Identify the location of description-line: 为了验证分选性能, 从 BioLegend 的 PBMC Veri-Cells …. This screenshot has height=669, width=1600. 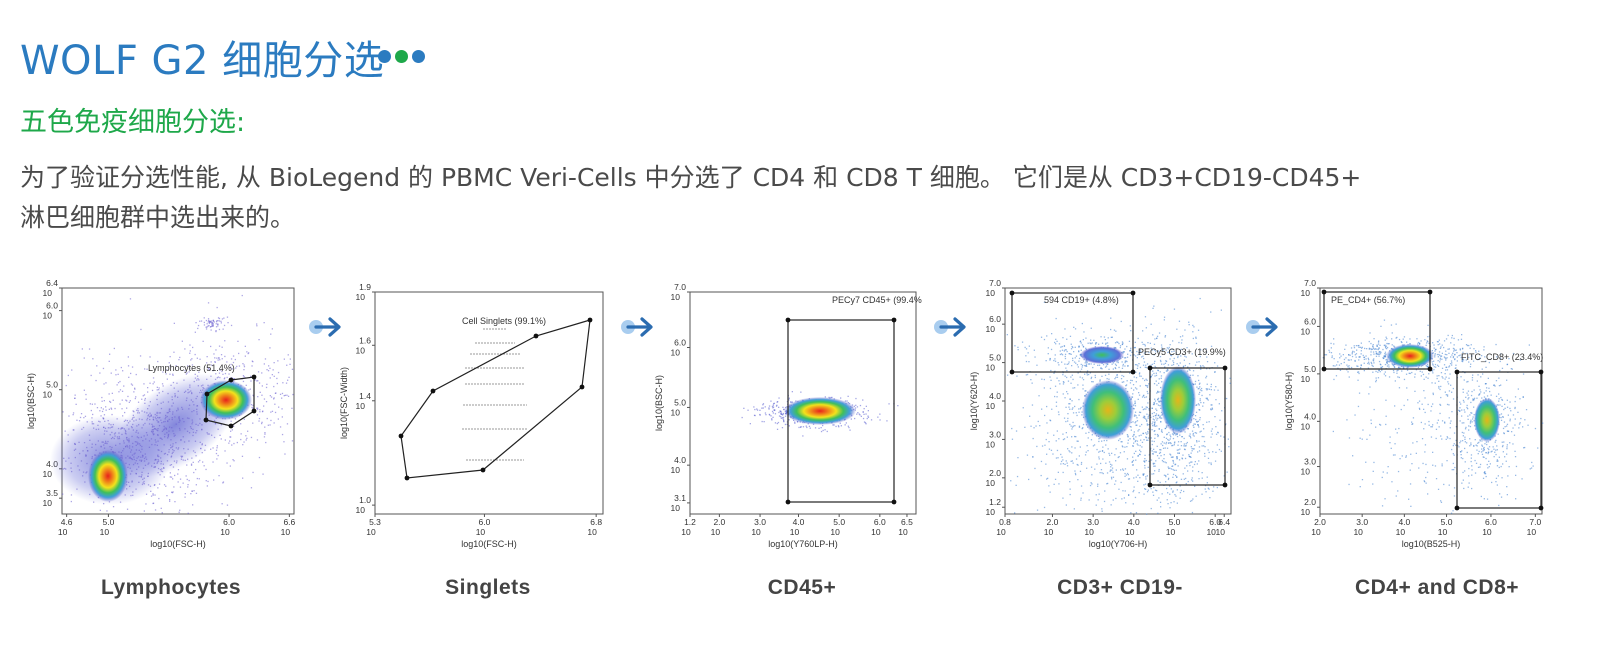
(691, 177).